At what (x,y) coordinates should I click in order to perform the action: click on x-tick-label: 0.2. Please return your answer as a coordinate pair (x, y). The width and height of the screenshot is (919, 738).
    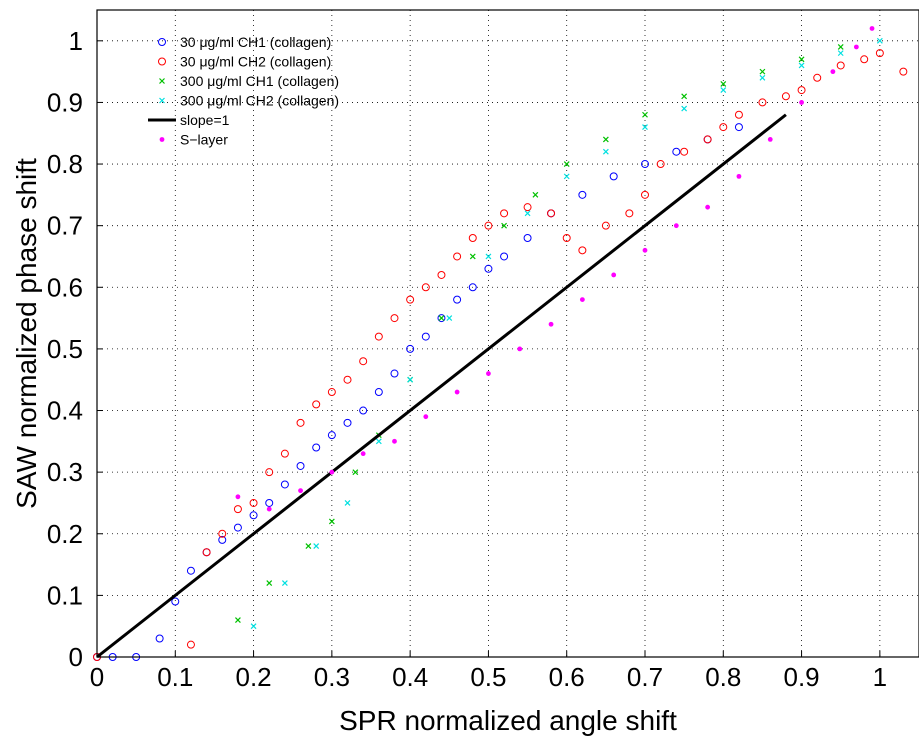
    Looking at the image, I should click on (253, 677).